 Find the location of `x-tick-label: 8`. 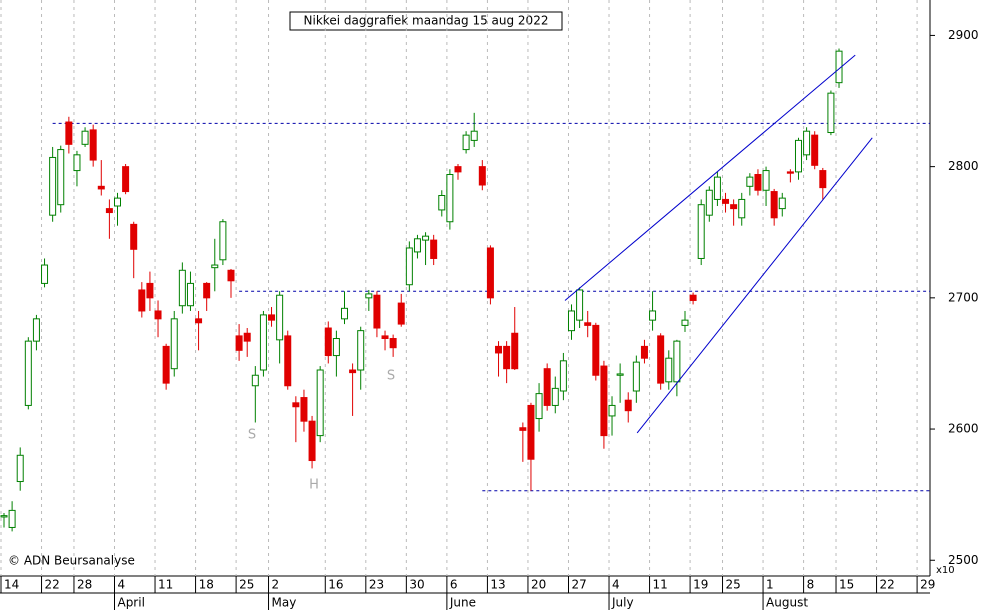

x-tick-label: 8 is located at coordinates (811, 585).